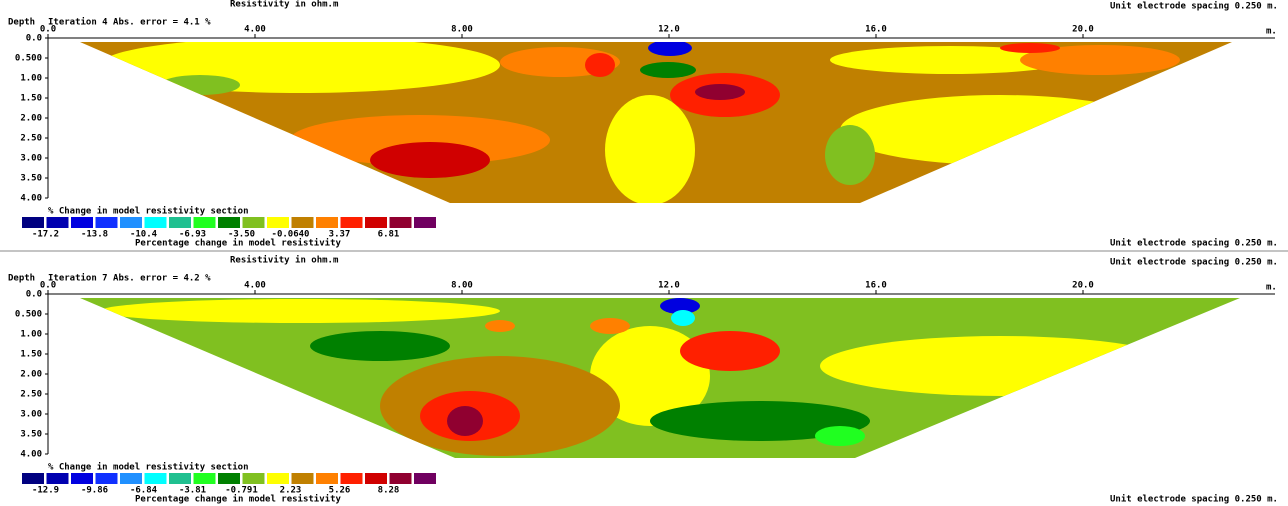  What do you see at coordinates (389, 491) in the screenshot?
I see `legend-value: 8.28` at bounding box center [389, 491].